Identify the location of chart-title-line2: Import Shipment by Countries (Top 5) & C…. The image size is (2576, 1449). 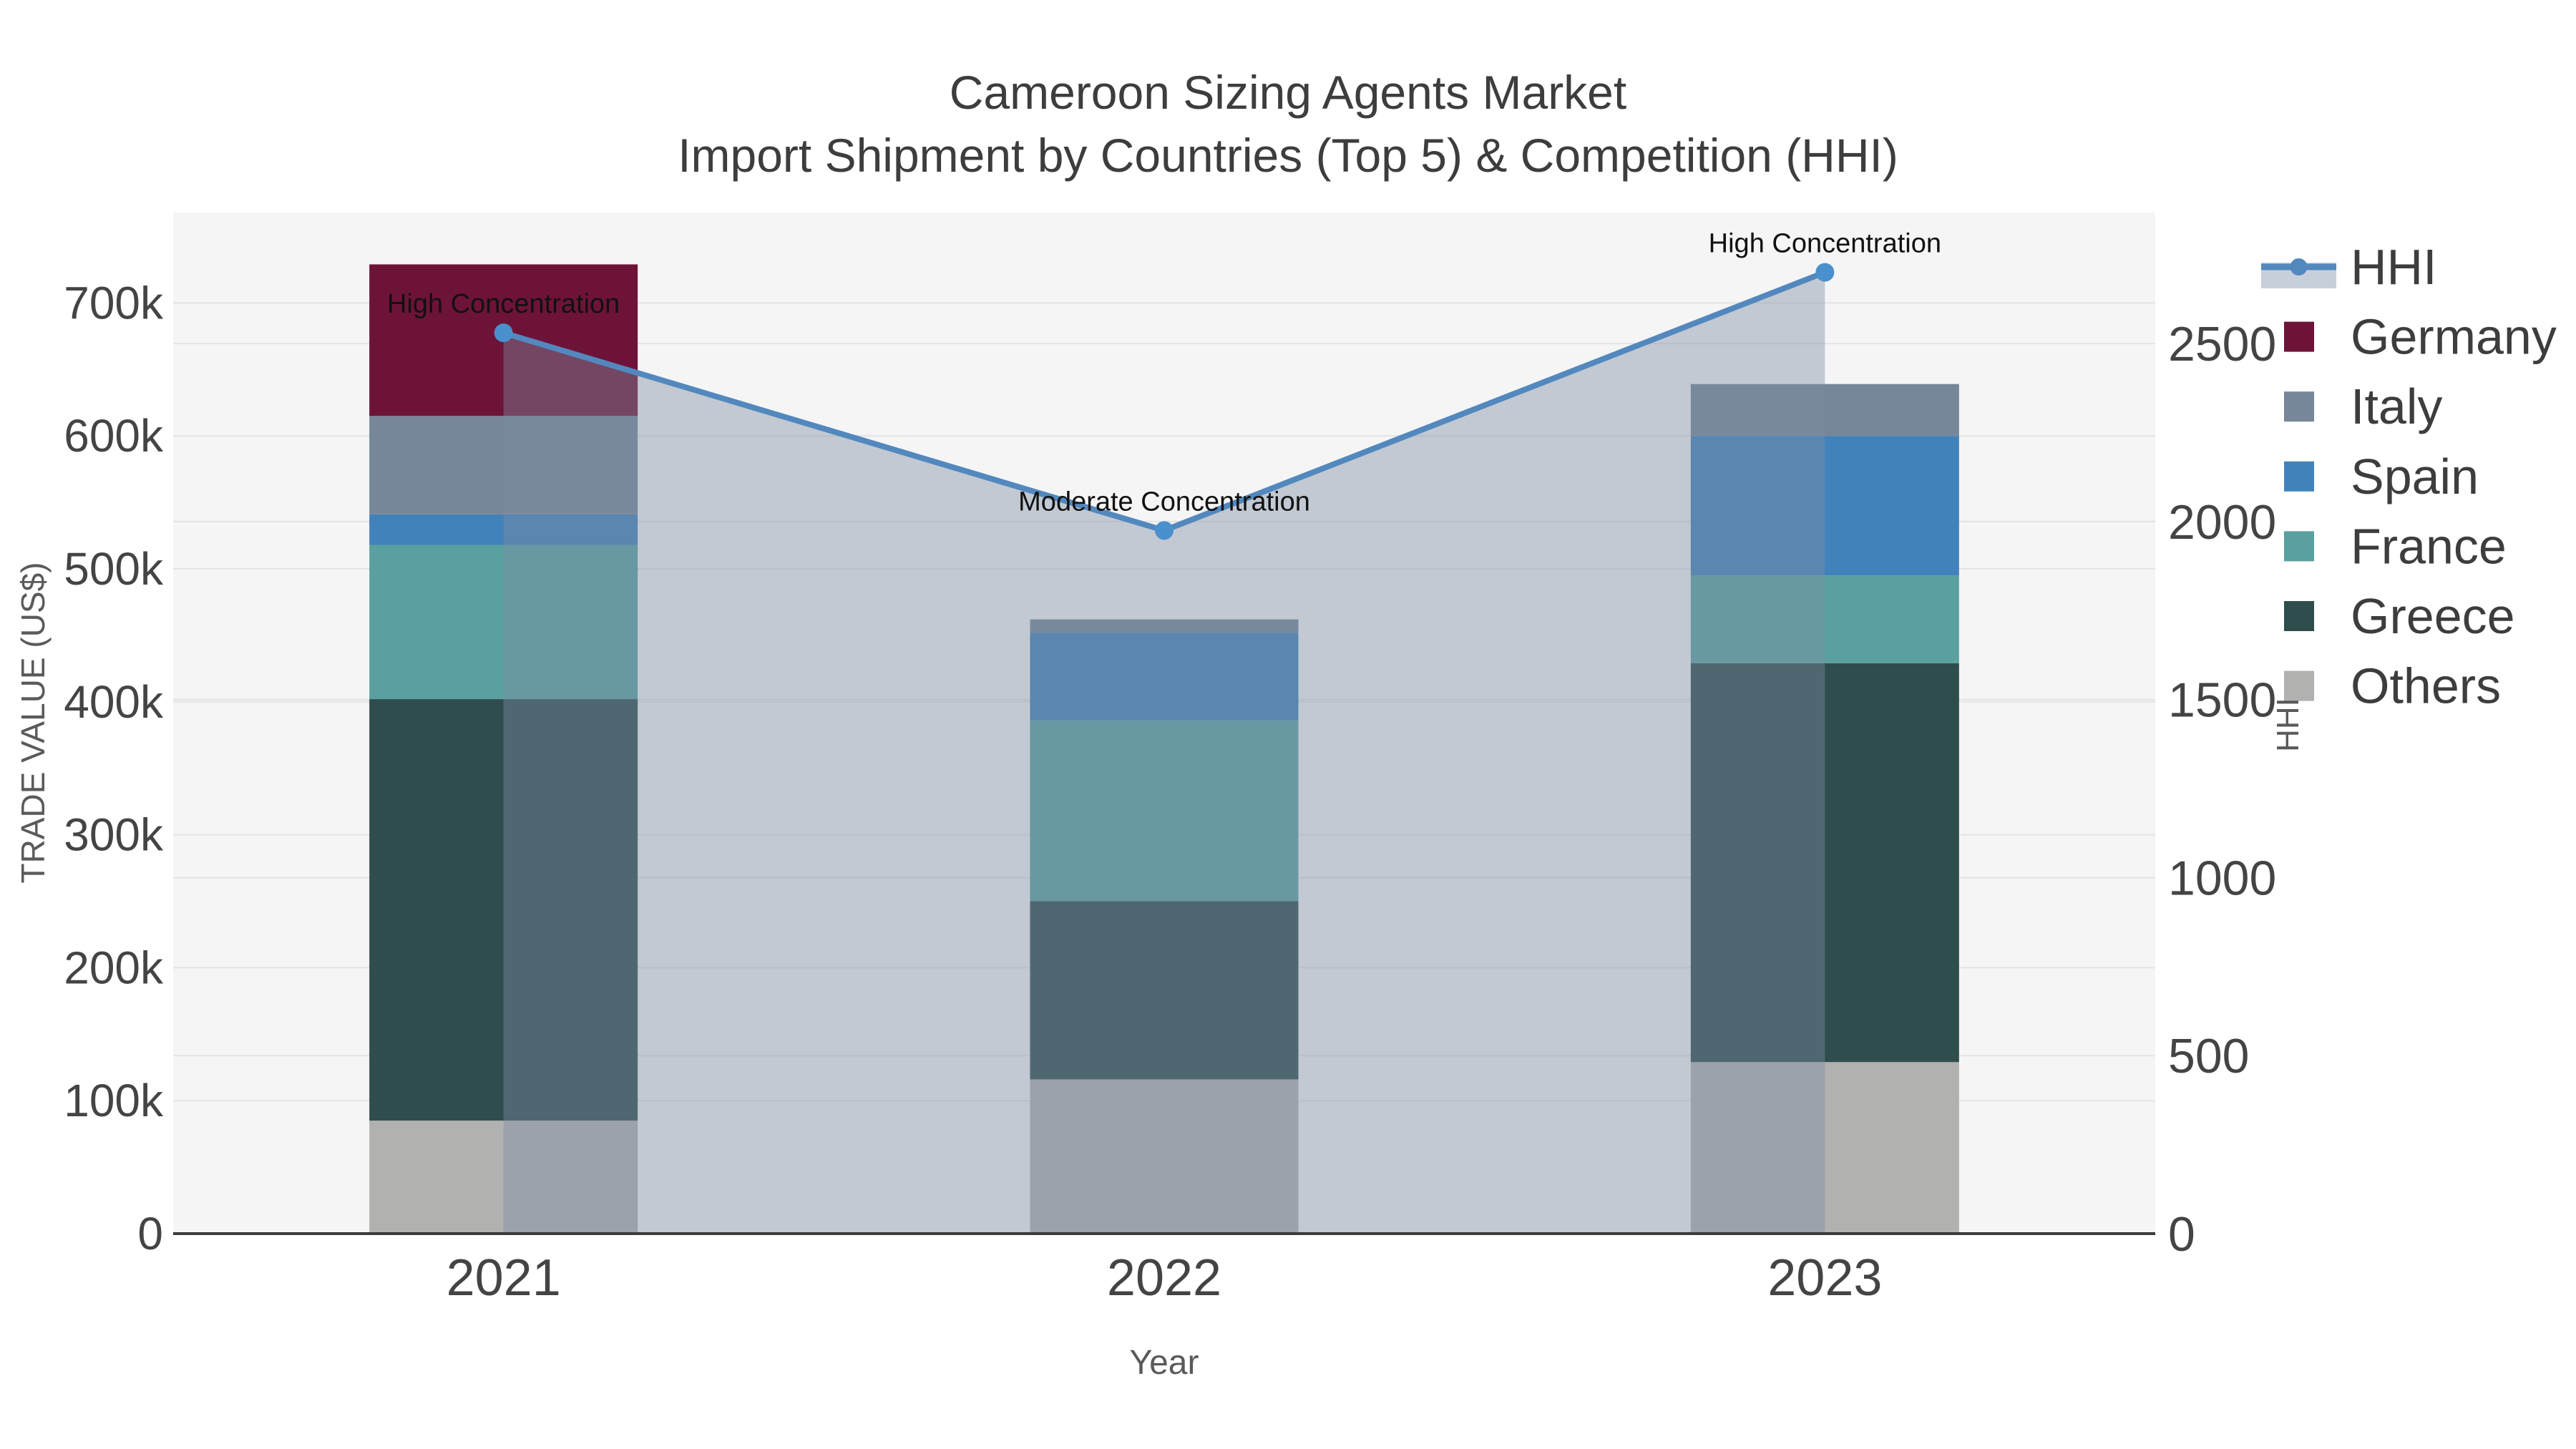
(1288, 155).